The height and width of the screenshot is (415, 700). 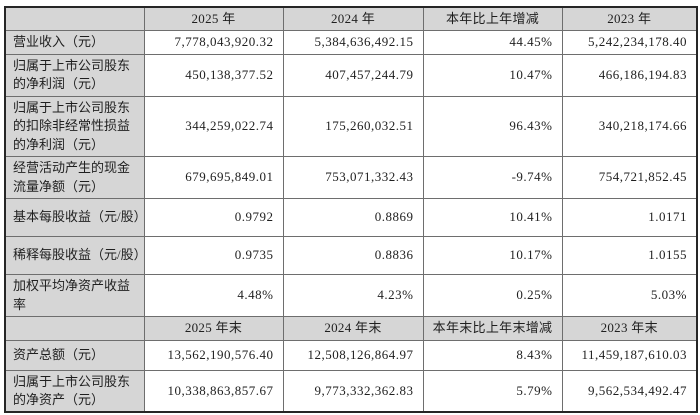 What do you see at coordinates (74, 218) in the screenshot?
I see `row-label: 基本每股收益（元/股）` at bounding box center [74, 218].